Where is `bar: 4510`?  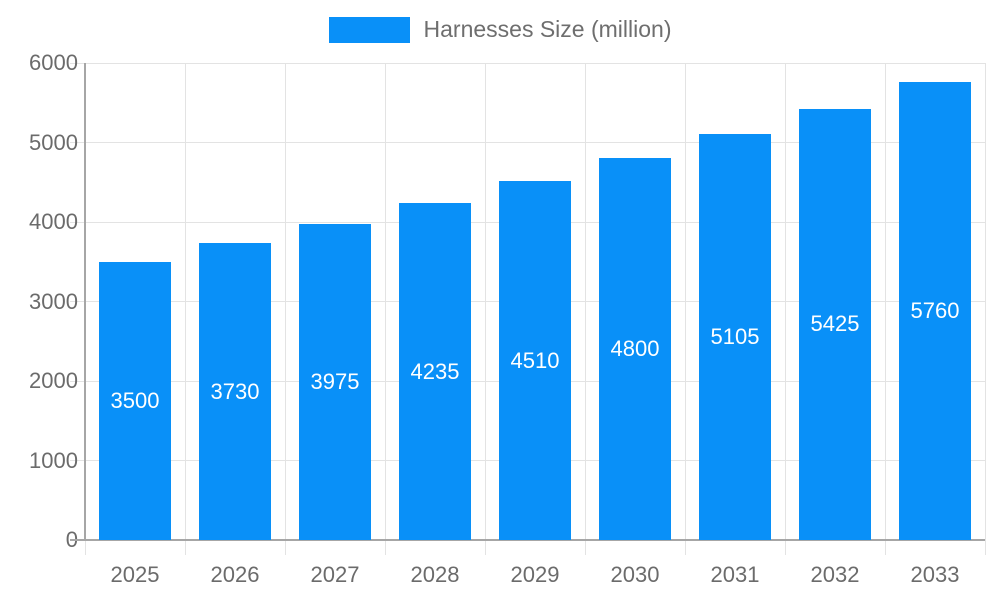
bar: 4510 is located at coordinates (535, 360).